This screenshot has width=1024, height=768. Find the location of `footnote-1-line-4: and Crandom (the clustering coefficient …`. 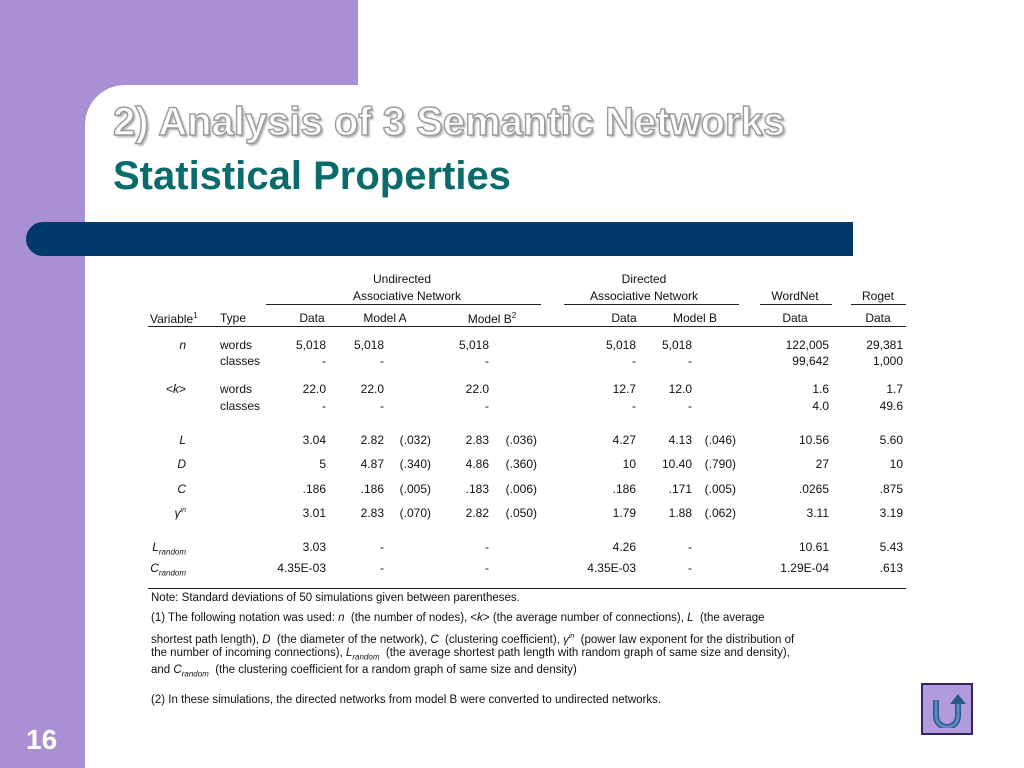

footnote-1-line-4: and Crandom (the clustering coefficient … is located at coordinates (364, 671).